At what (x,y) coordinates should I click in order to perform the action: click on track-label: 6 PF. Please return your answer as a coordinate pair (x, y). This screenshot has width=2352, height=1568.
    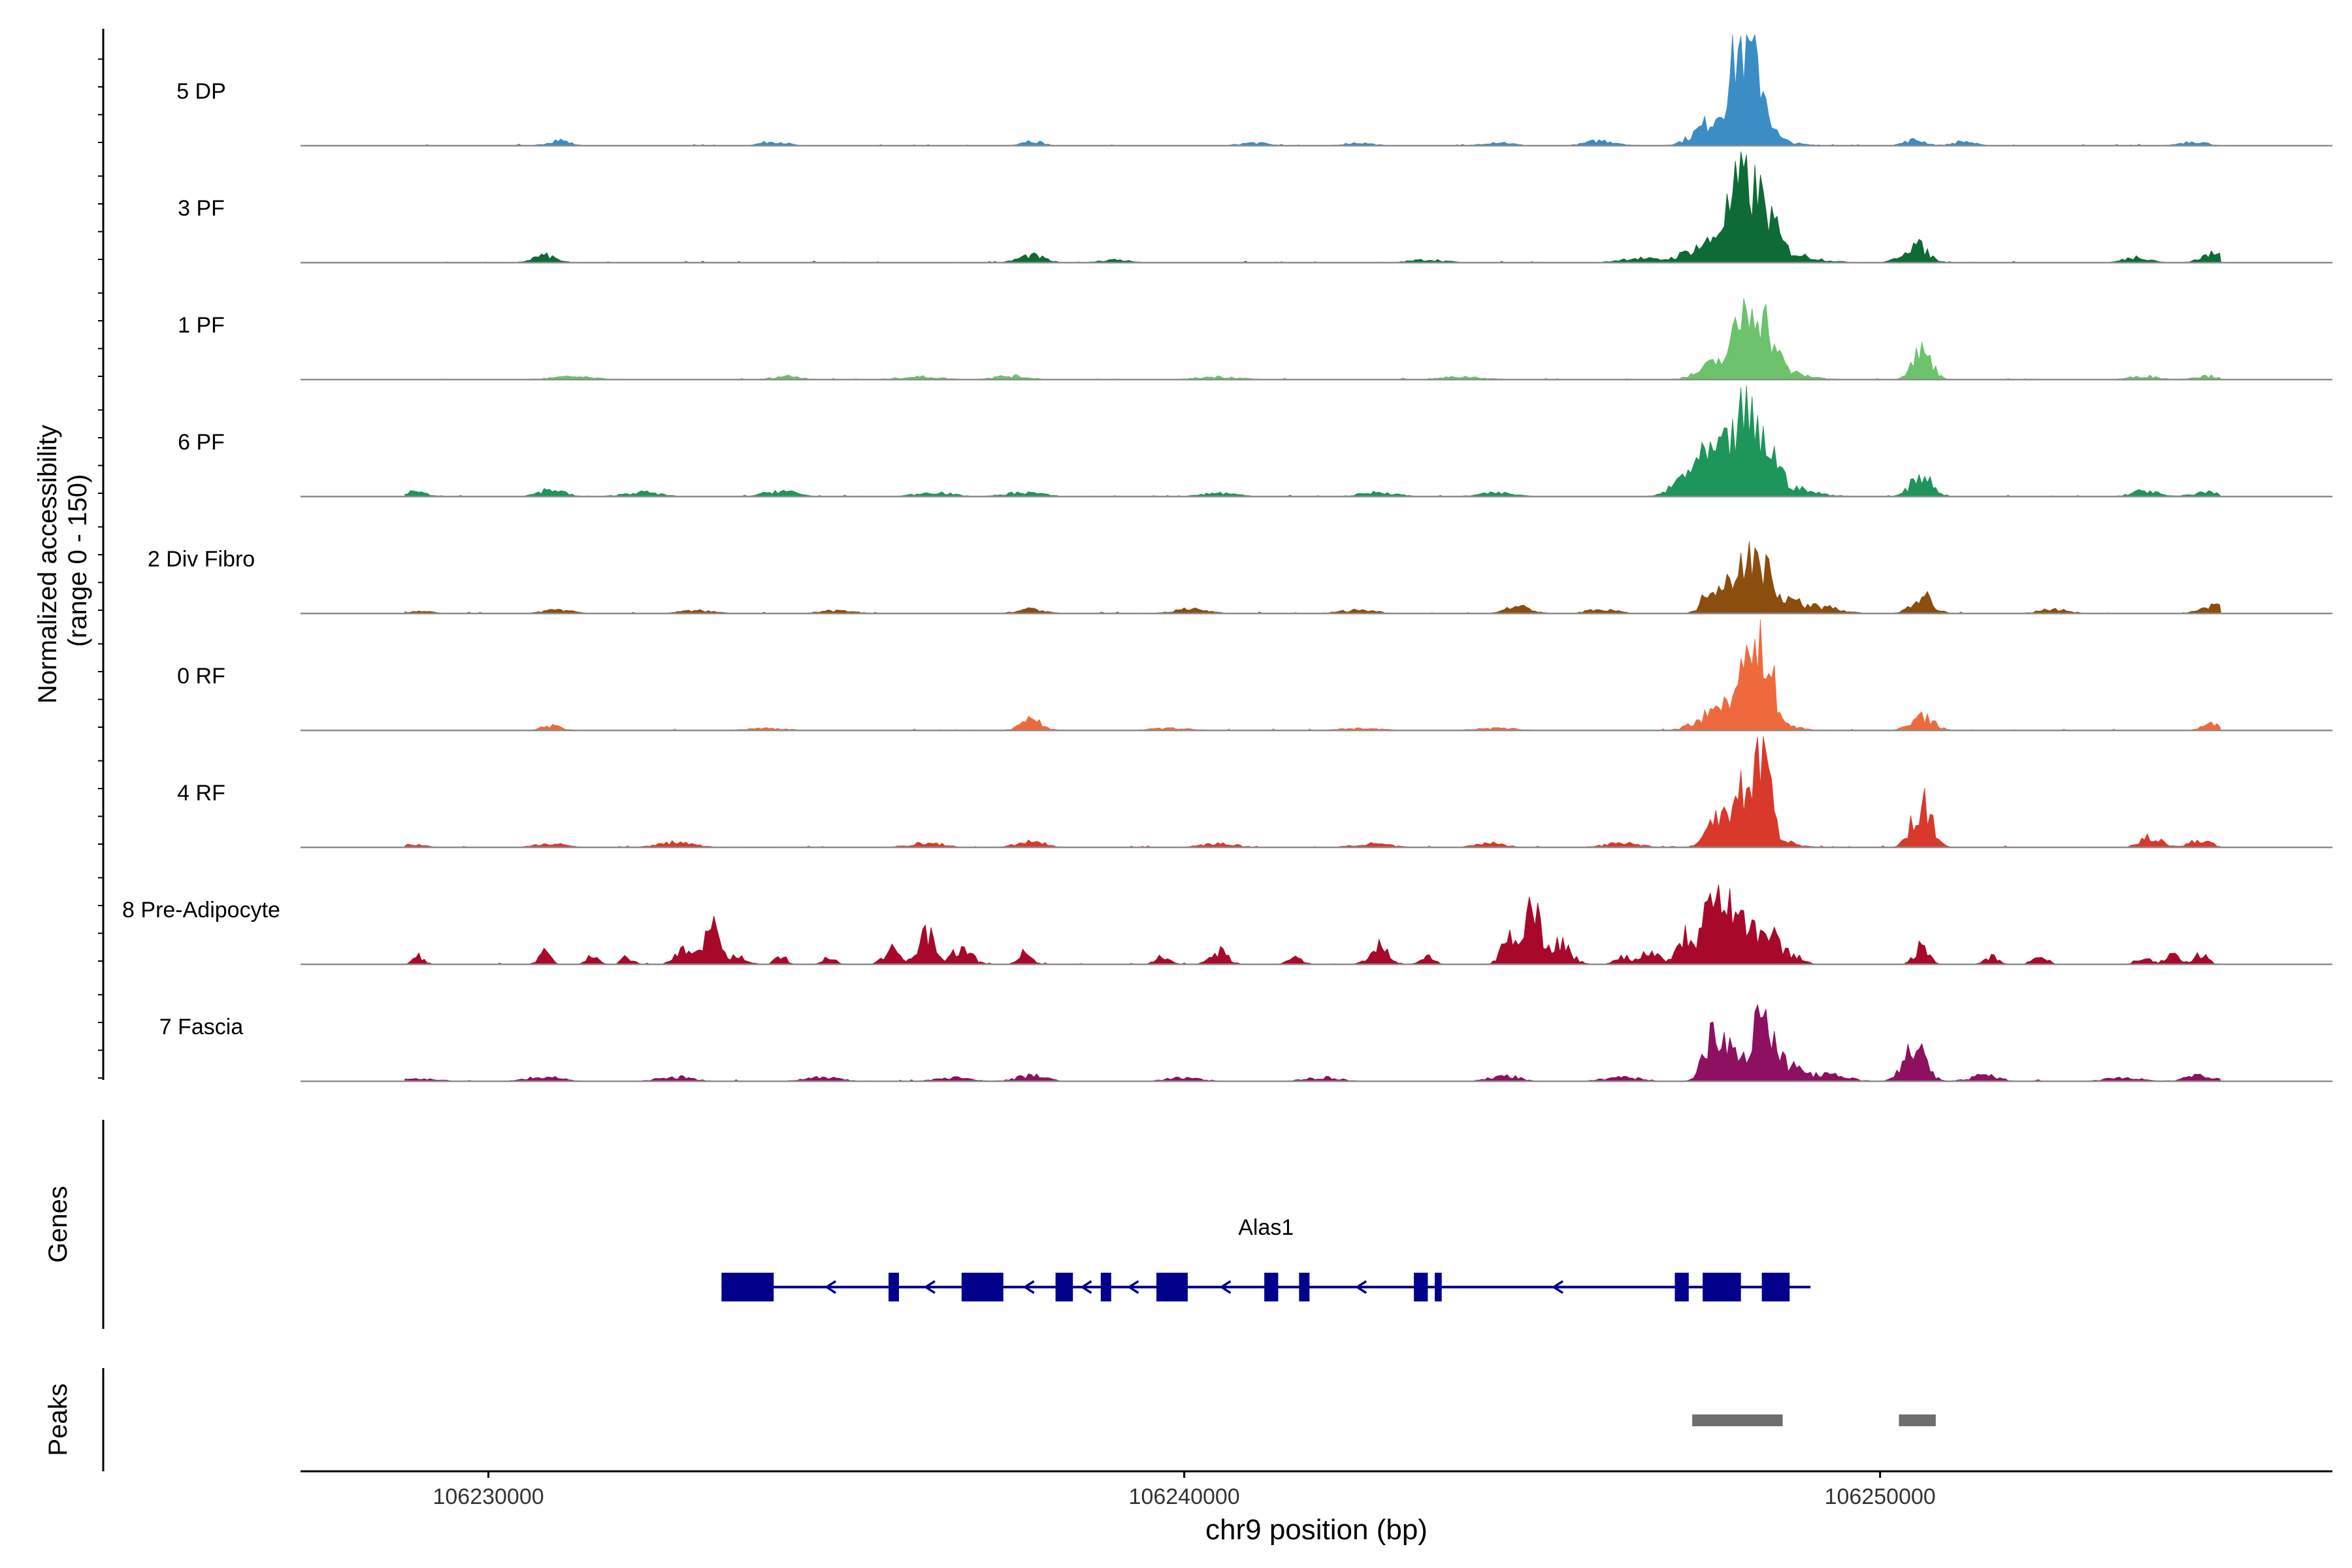
    Looking at the image, I should click on (201, 442).